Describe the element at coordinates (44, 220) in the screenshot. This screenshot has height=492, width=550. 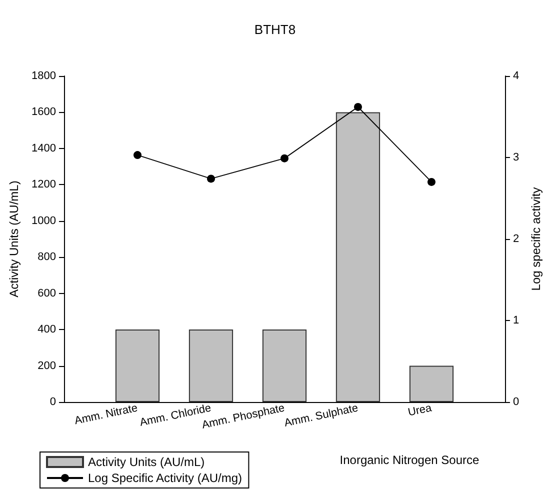
I see `y-tick-label: 1000` at that location.